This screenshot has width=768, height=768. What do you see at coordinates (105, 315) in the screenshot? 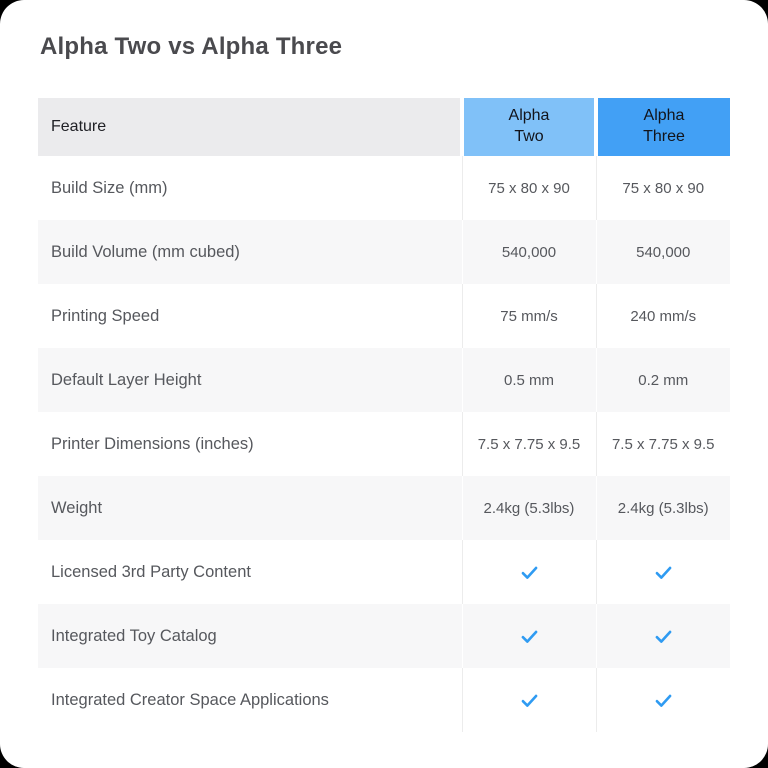
I see `feature-label: Printing Speed` at bounding box center [105, 315].